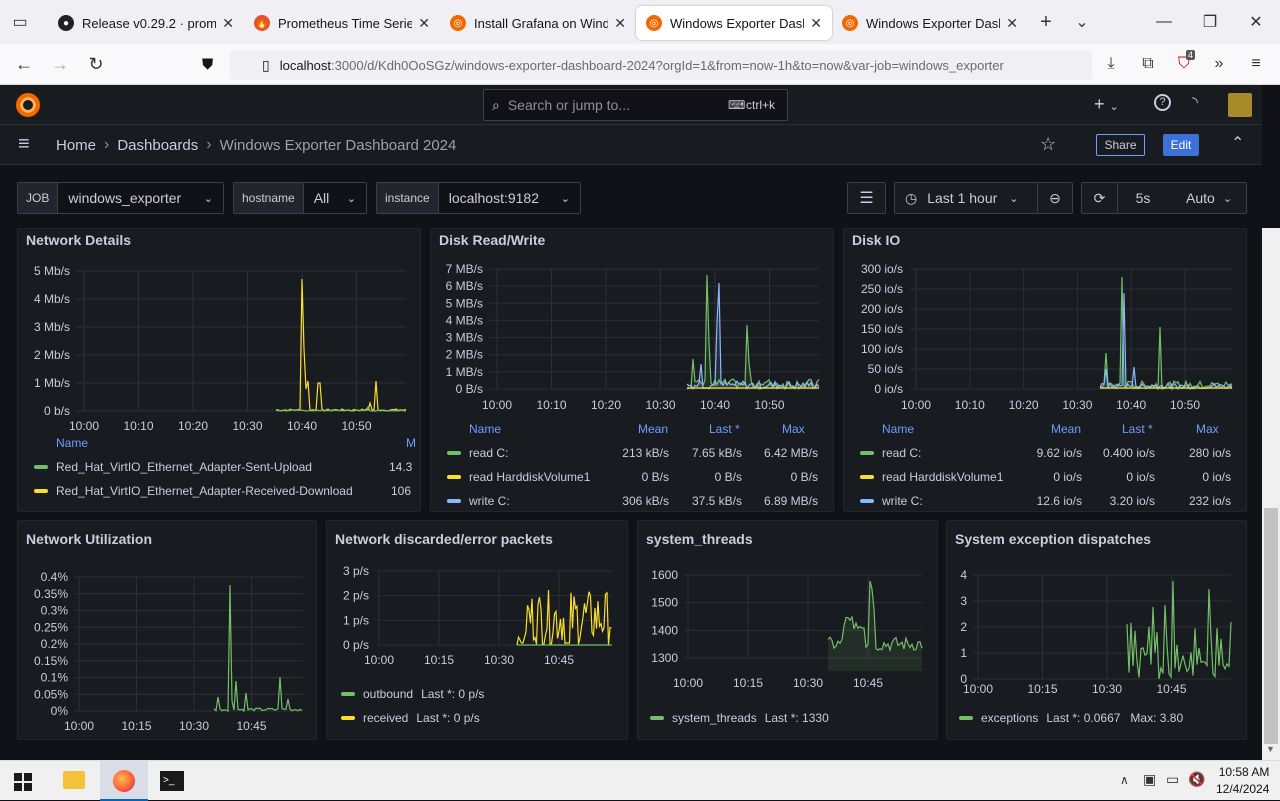 The image size is (1280, 801). I want to click on edit-button: Edit, so click(1181, 145).